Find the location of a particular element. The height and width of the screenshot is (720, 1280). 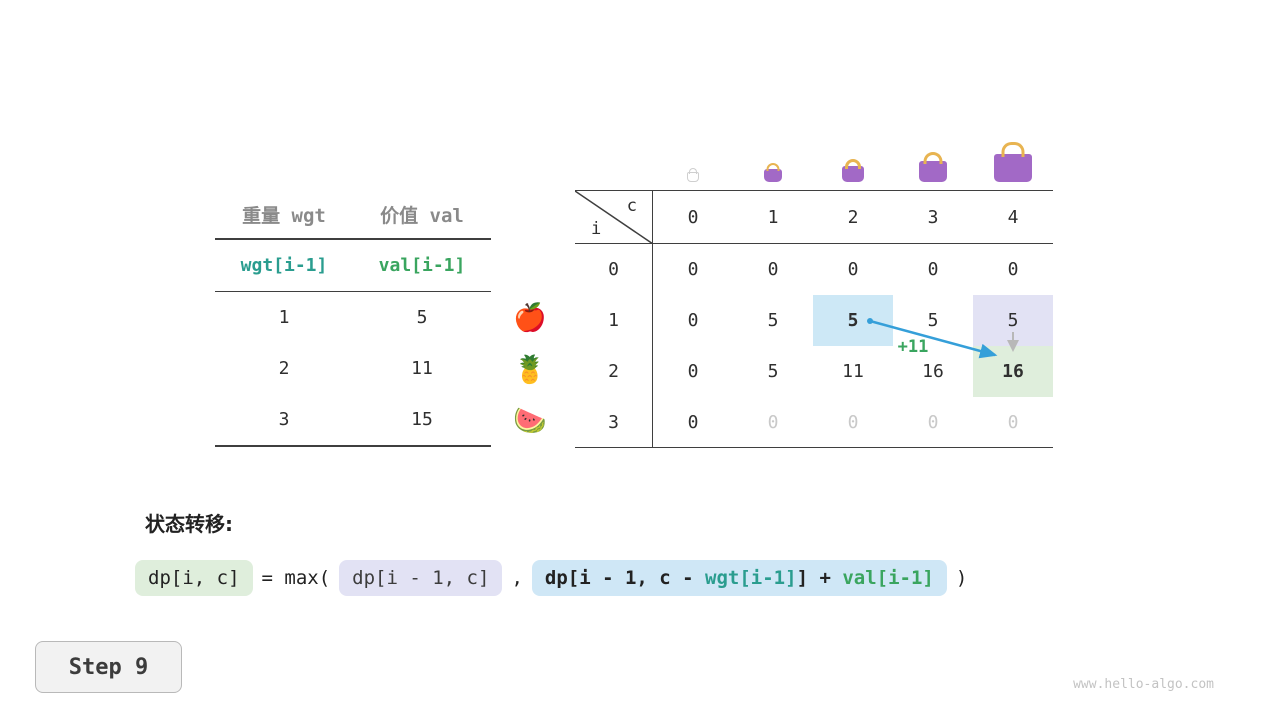

formula-arg-take: dp[i - 1, c - wgt[i-1]] + val[i-1] is located at coordinates (739, 578).